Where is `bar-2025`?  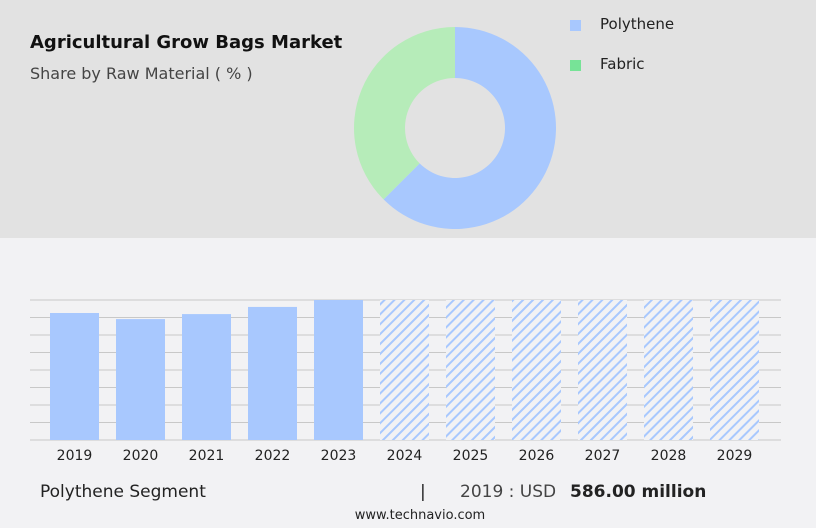 bar-2025 is located at coordinates (470, 370).